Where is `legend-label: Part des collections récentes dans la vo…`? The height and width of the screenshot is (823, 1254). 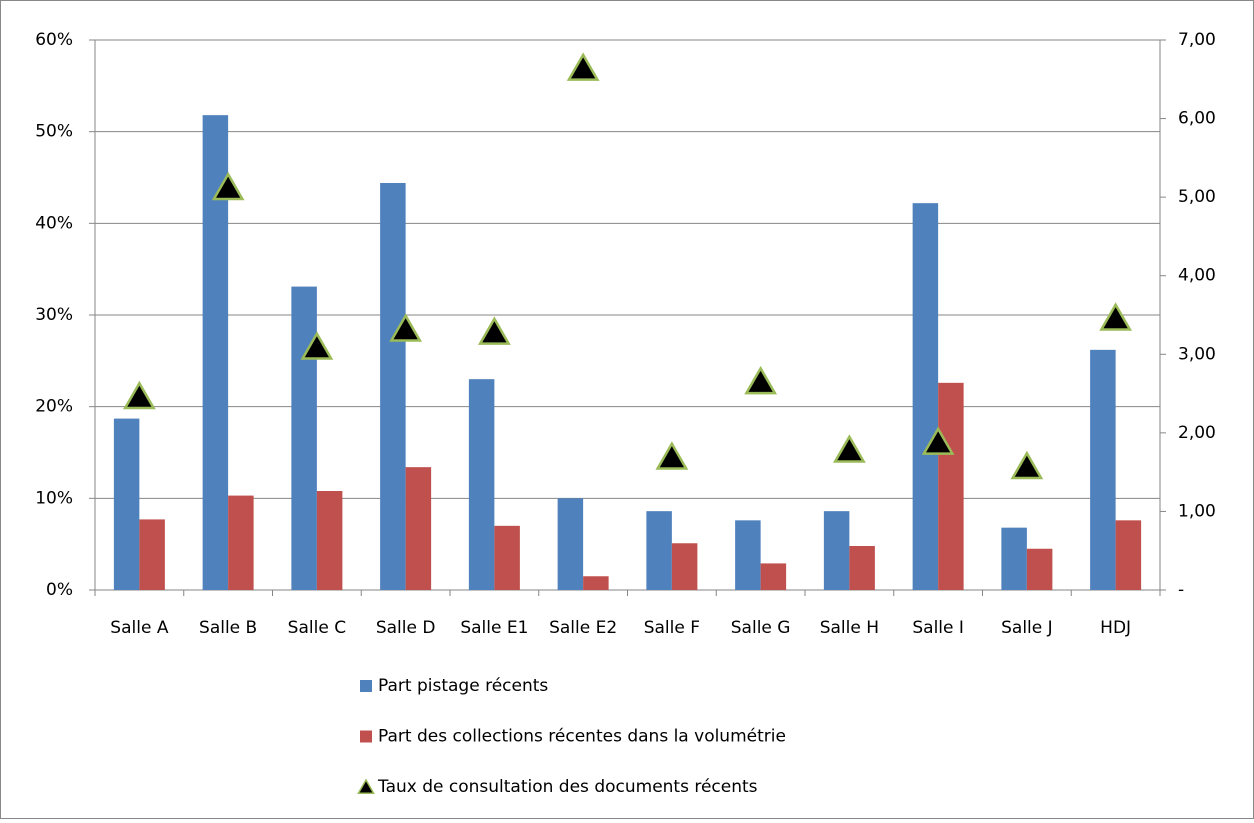
legend-label: Part des collections récentes dans la vo… is located at coordinates (582, 737).